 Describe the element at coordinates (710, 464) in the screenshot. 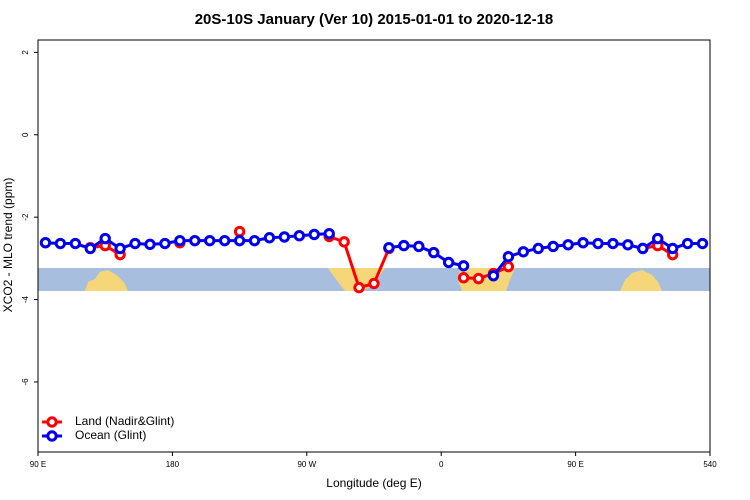

I see `x-tick-label: 540` at that location.